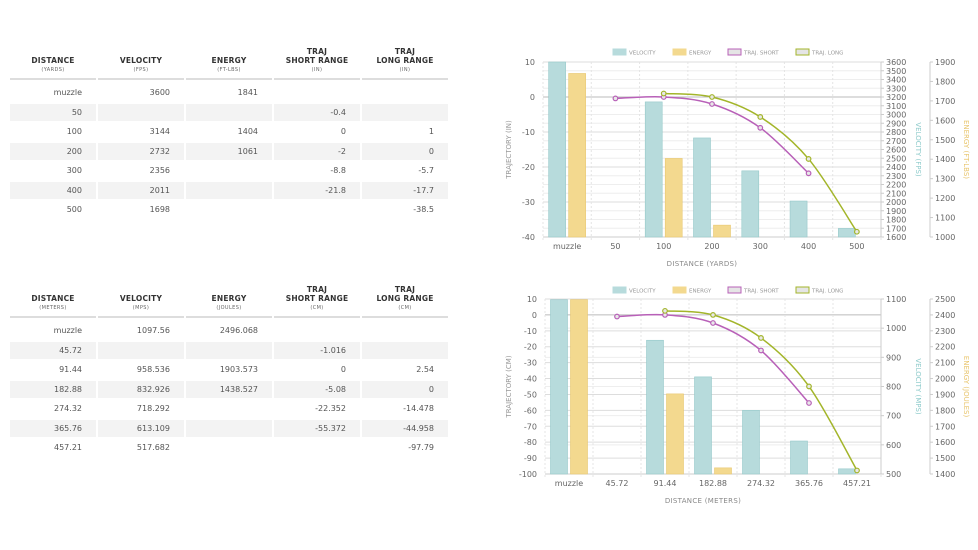  I want to click on cell-value: -5.7, so click(426, 170).